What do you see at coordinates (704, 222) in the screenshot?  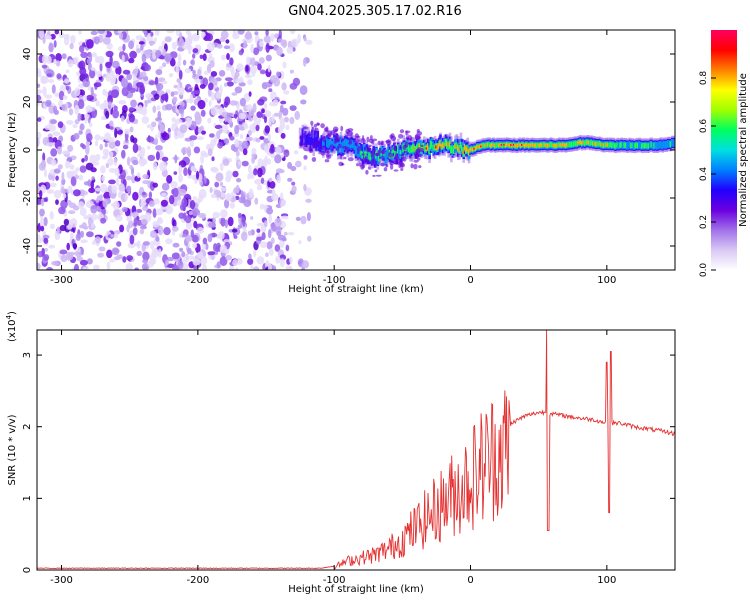 I see `colorbar-tick-label: 0.2` at bounding box center [704, 222].